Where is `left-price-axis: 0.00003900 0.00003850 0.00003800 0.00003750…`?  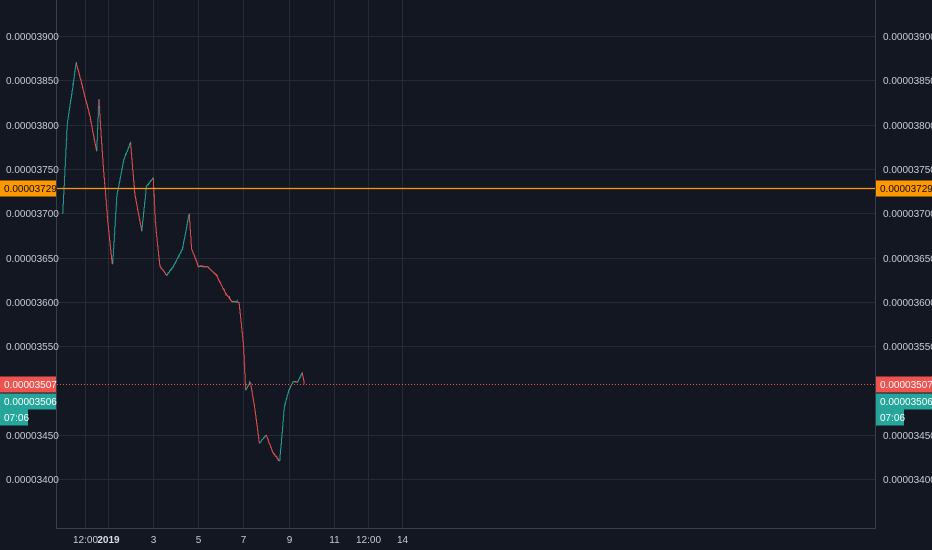 left-price-axis: 0.00003900 0.00003850 0.00003800 0.00003750… is located at coordinates (32, 259).